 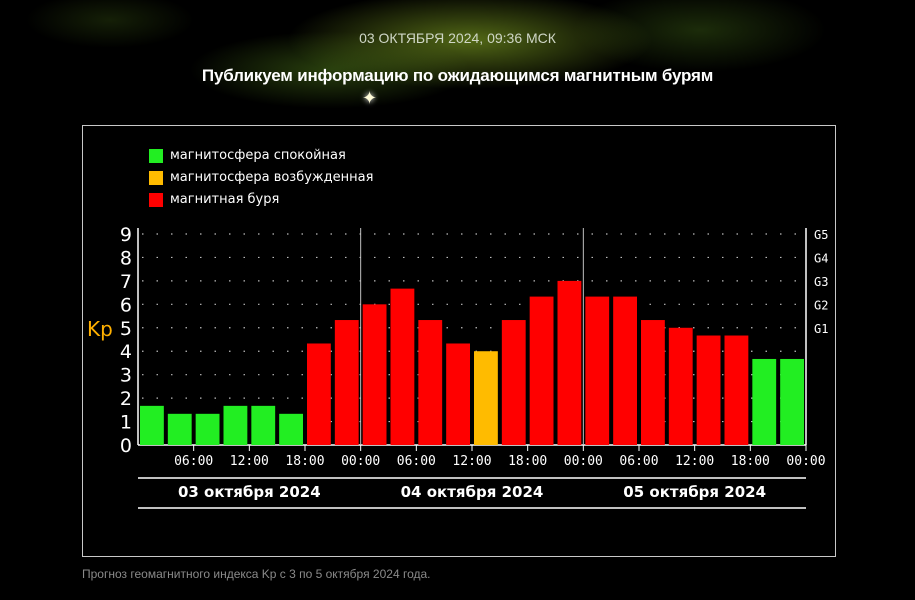 What do you see at coordinates (457, 38) in the screenshot?
I see `date-line: 03 ОКТЯБРЯ 2024, 09:36 МСК` at bounding box center [457, 38].